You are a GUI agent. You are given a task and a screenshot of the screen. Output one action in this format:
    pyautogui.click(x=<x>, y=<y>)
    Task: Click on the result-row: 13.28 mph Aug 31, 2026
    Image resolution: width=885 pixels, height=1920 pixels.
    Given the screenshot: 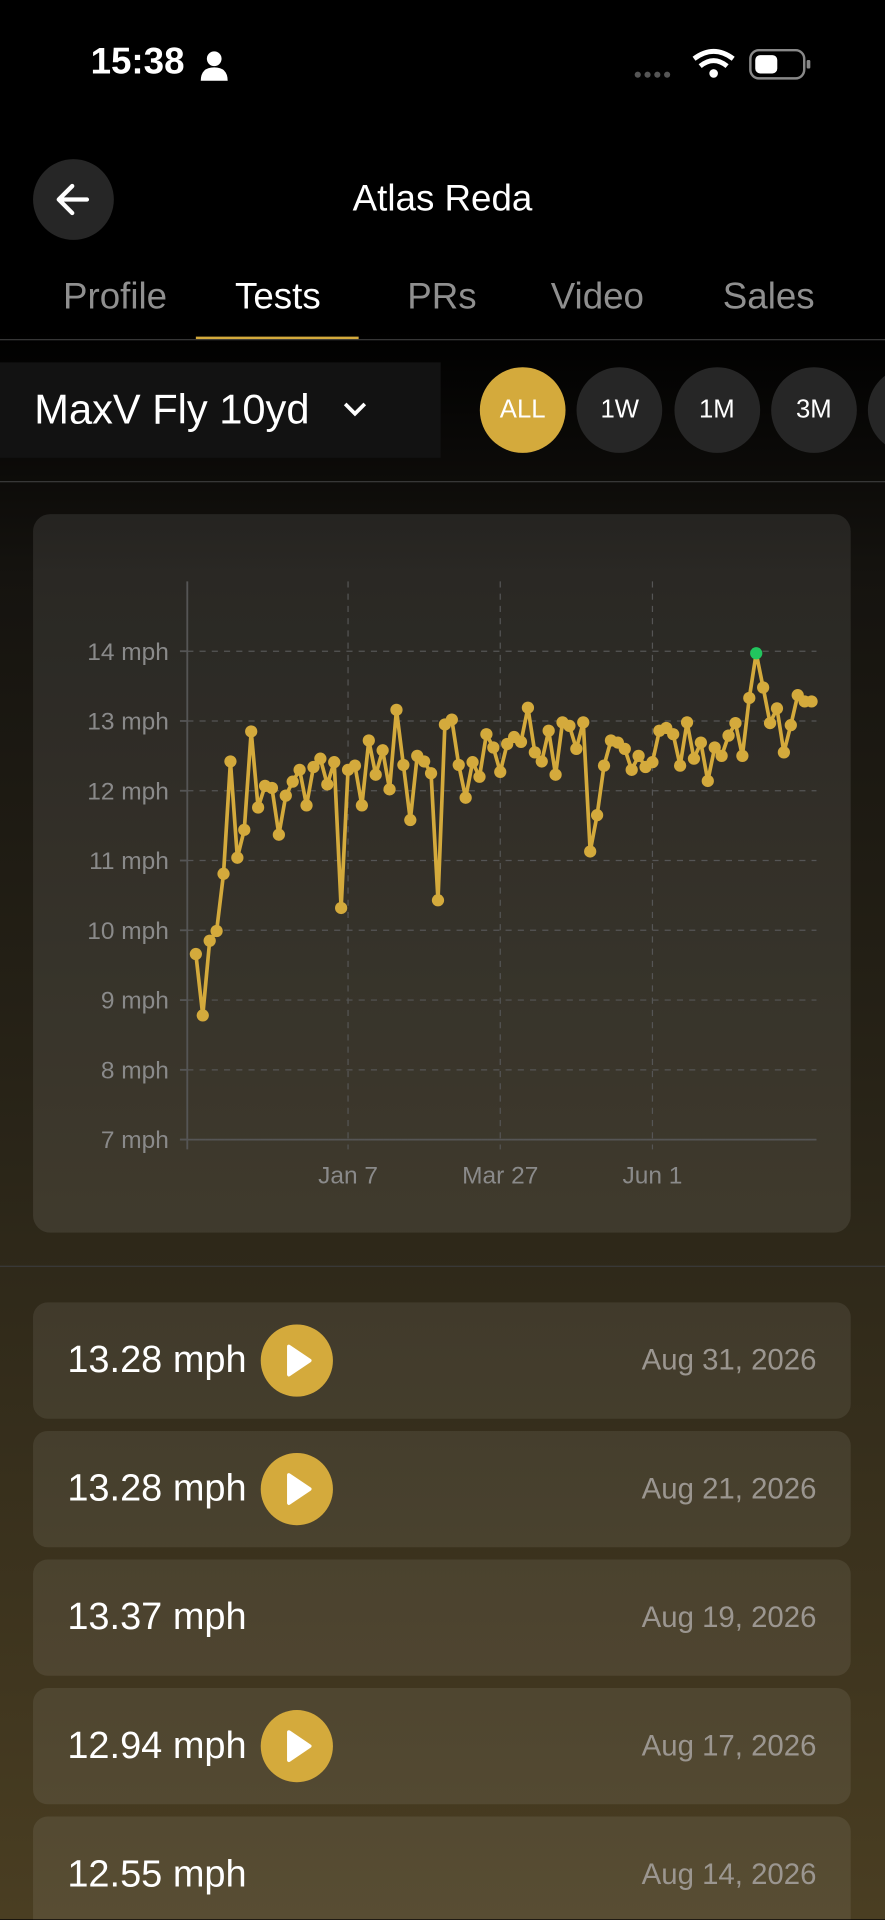 What is the action you would take?
    pyautogui.click(x=442, y=1360)
    